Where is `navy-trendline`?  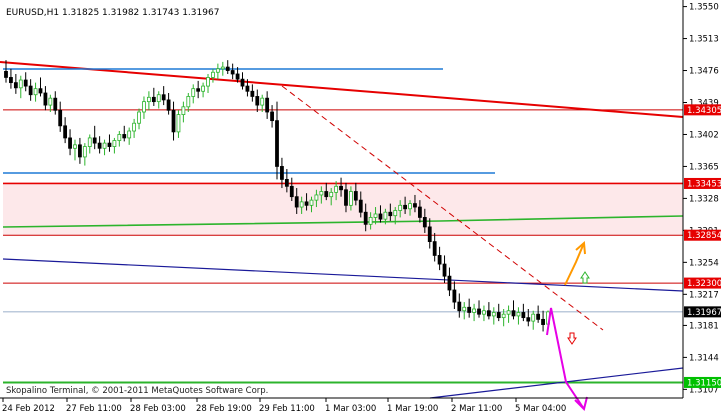
navy-trendline is located at coordinates (343, 275).